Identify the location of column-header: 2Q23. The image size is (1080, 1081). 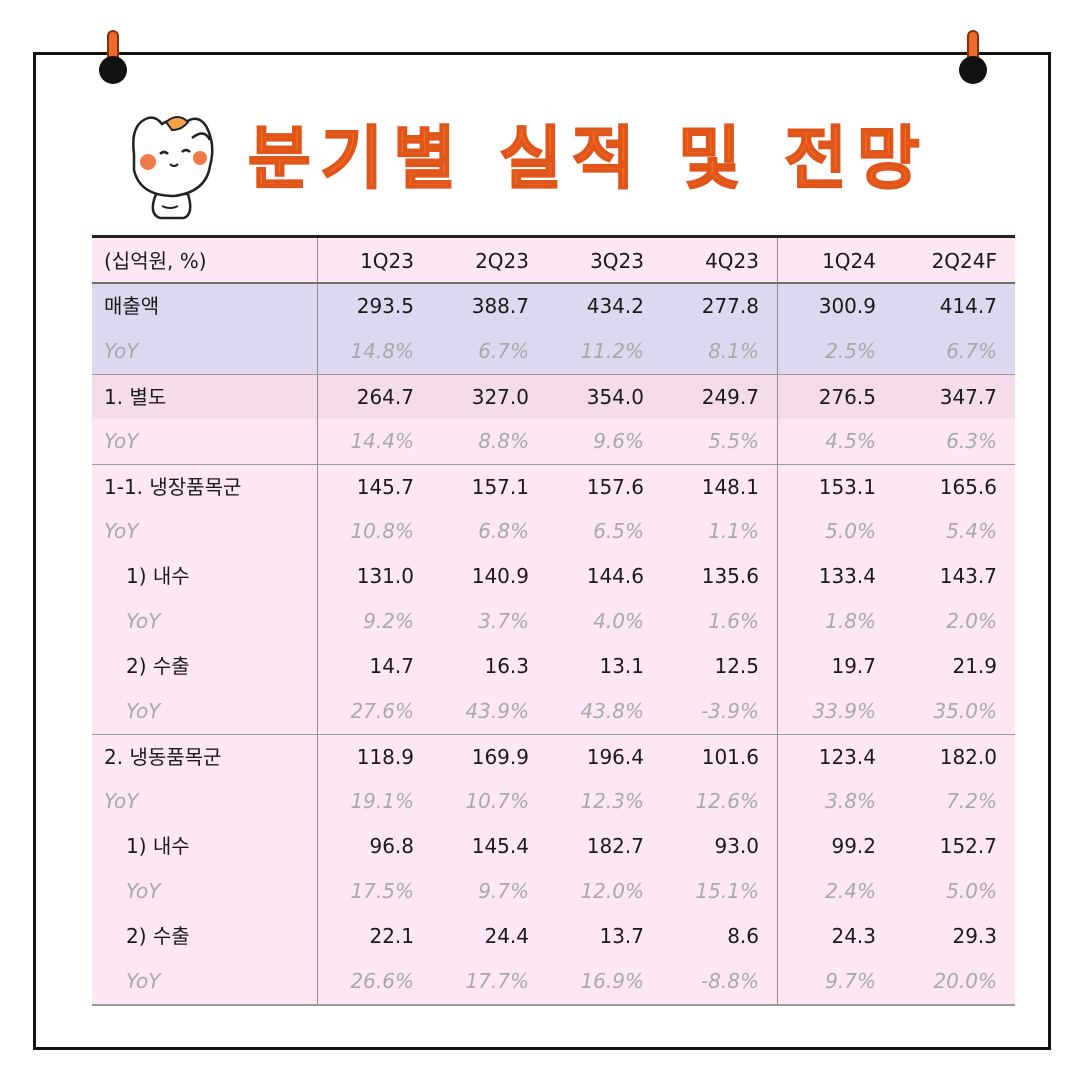
(489, 261).